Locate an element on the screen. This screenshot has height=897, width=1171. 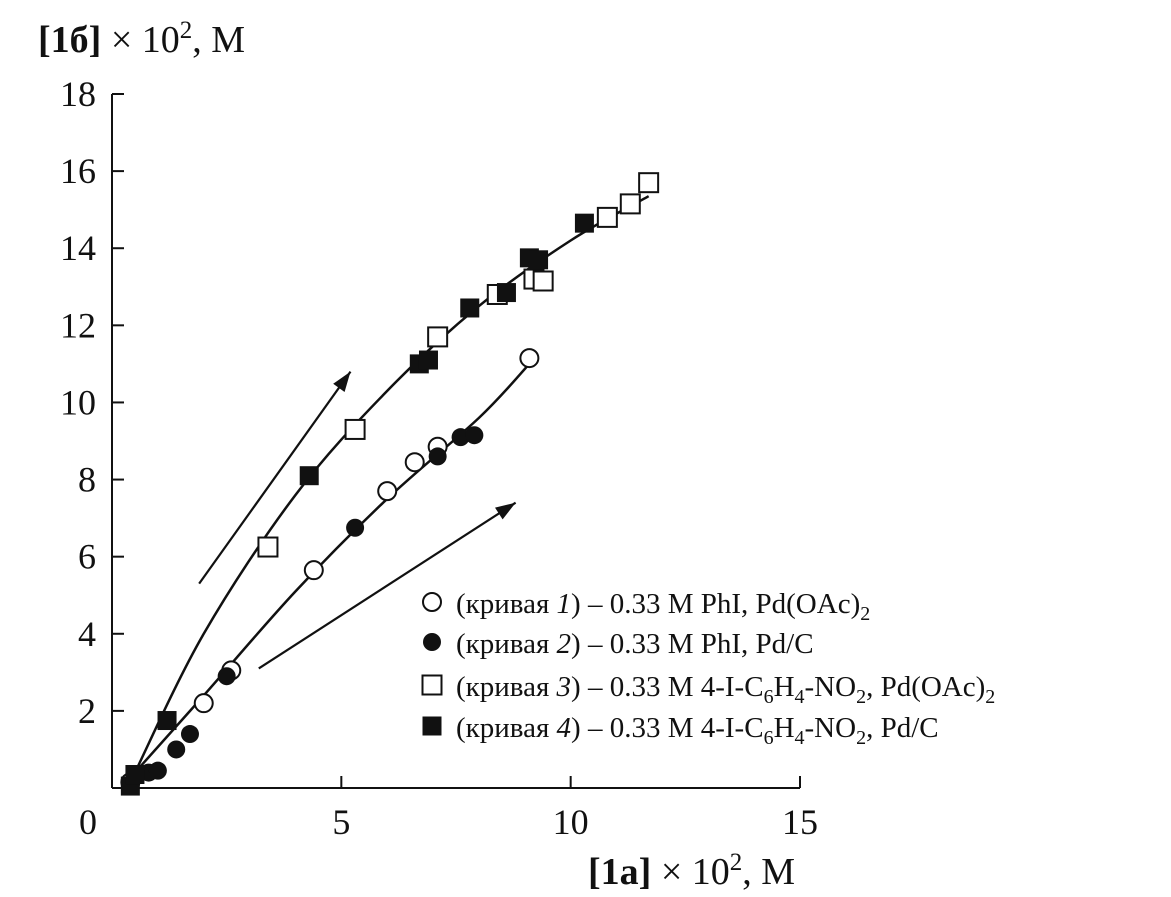
y-tick-label: 8 is located at coordinates (87, 480).